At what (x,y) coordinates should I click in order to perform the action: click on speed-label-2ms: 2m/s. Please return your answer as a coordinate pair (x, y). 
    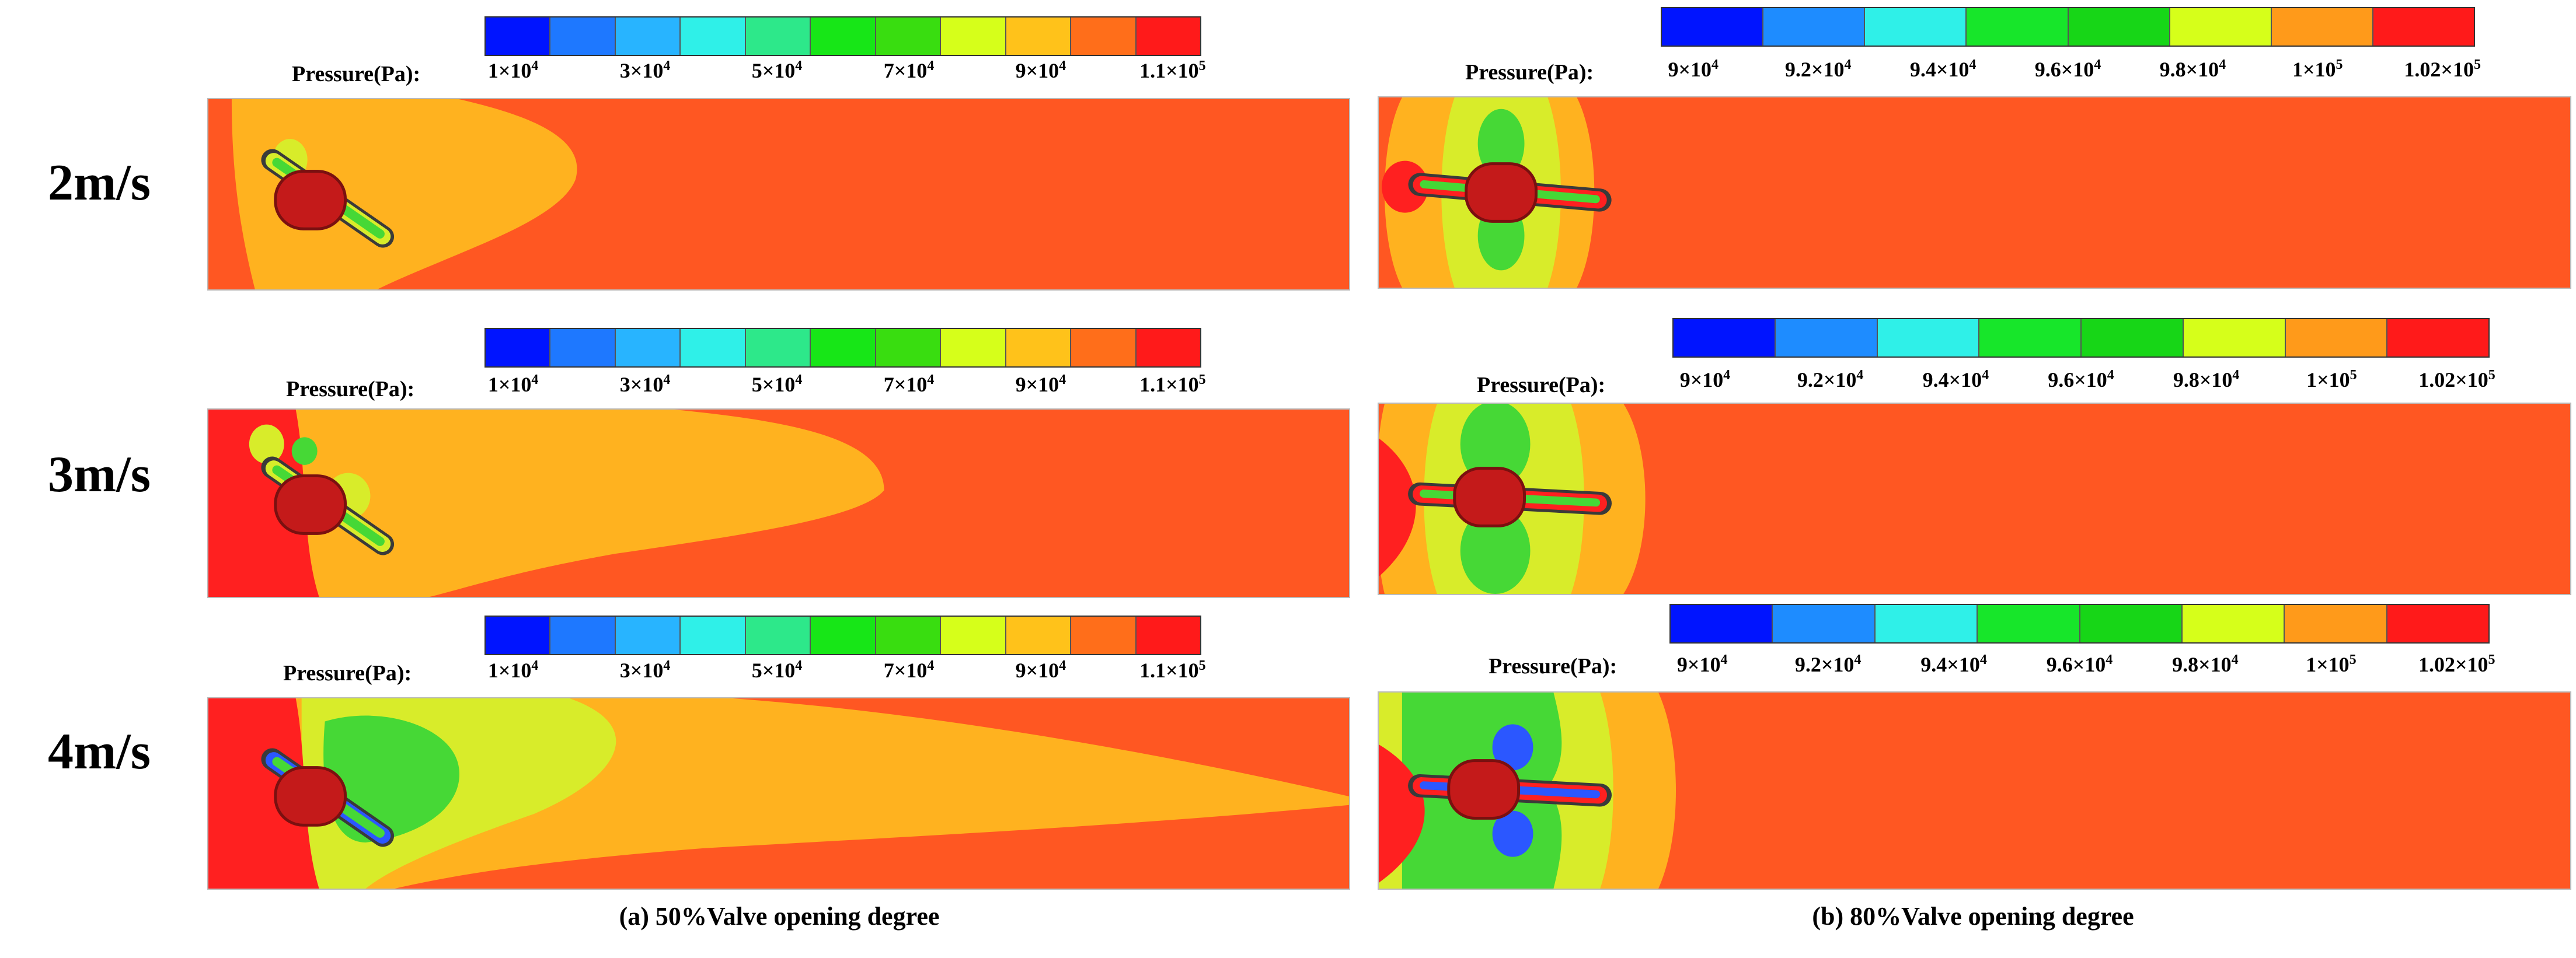
    Looking at the image, I should click on (100, 183).